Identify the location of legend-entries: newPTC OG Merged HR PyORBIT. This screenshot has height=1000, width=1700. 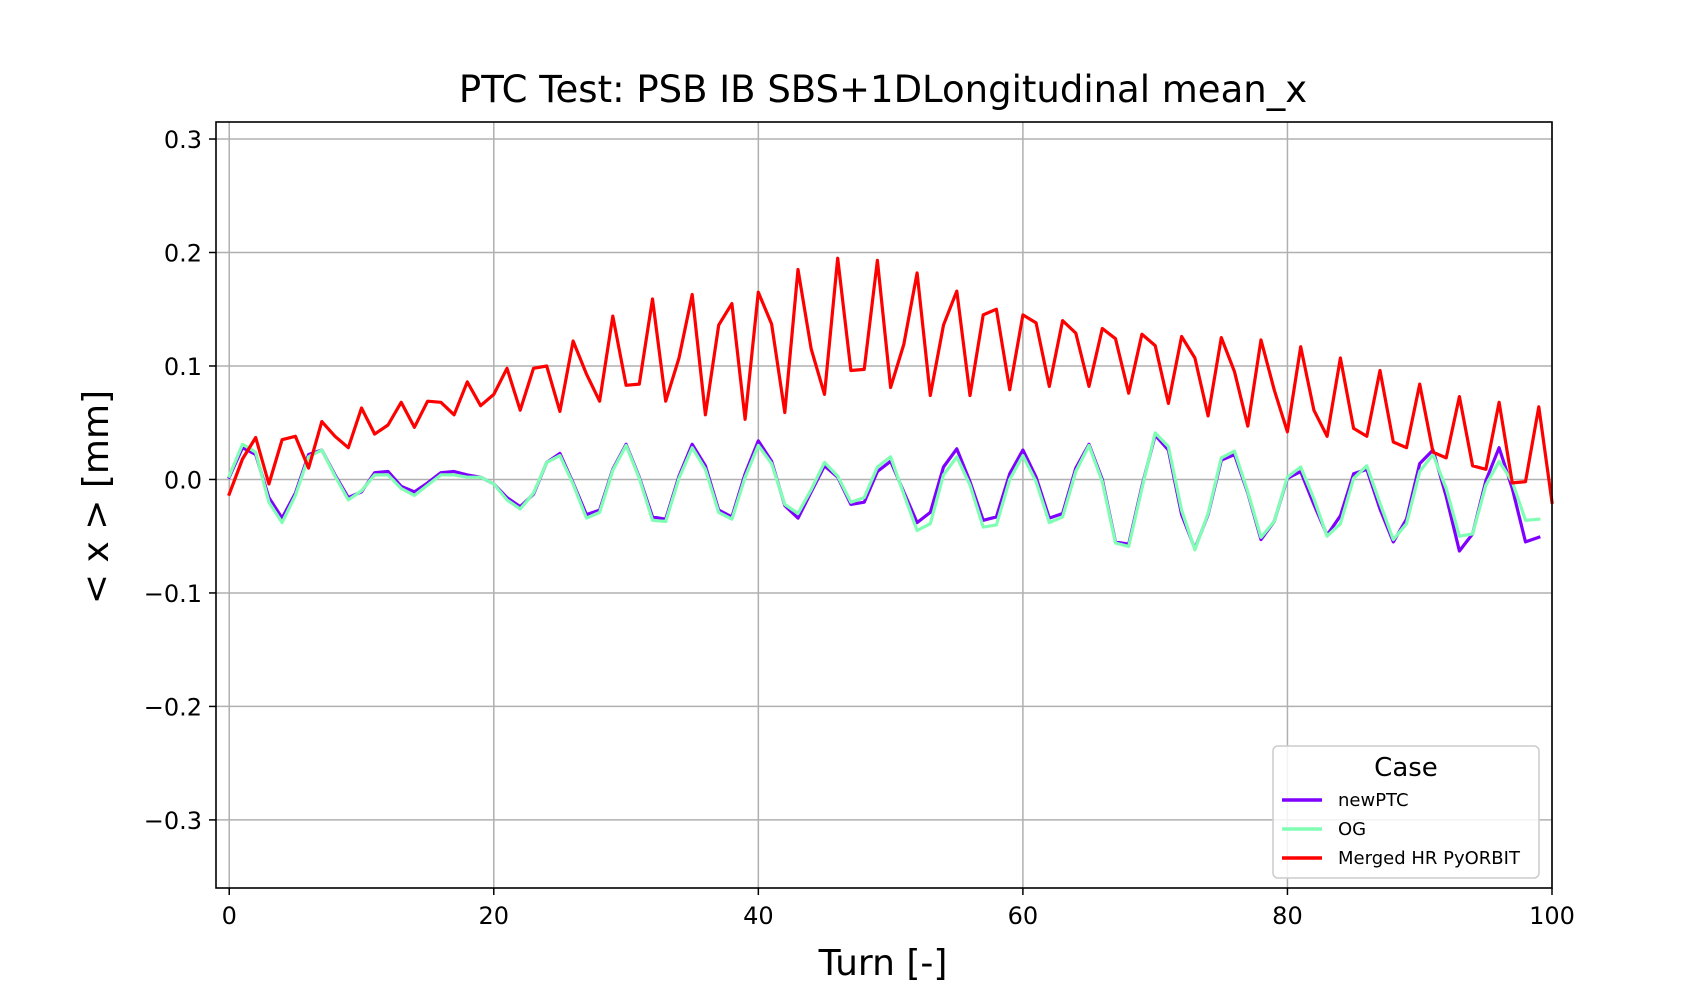
(1401, 829).